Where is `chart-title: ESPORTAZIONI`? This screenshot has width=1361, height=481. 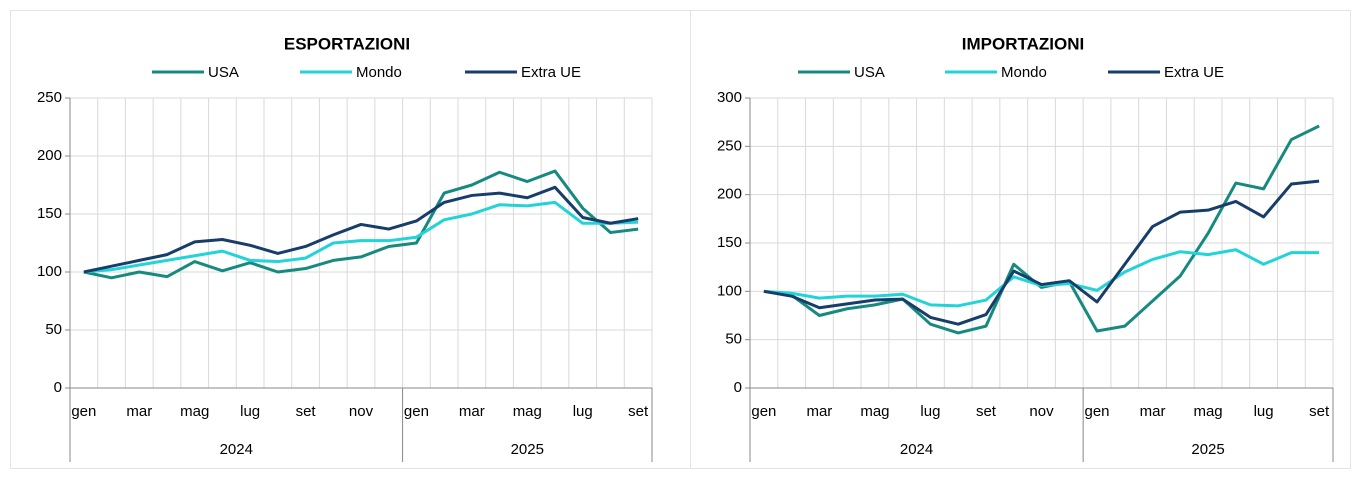
chart-title: ESPORTAZIONI is located at coordinates (347, 43).